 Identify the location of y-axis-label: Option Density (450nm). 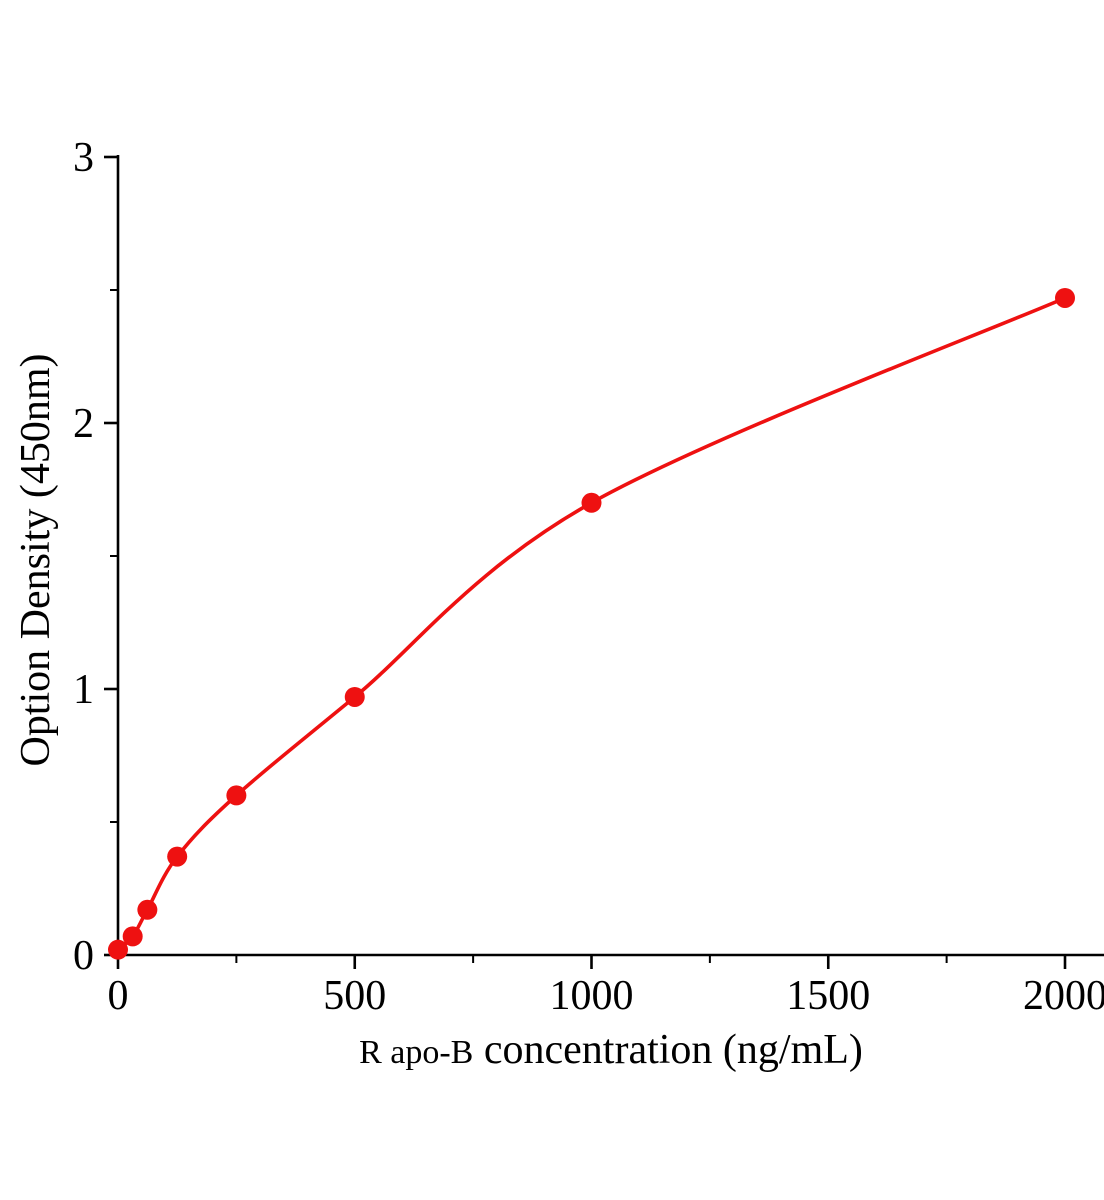
(36, 560).